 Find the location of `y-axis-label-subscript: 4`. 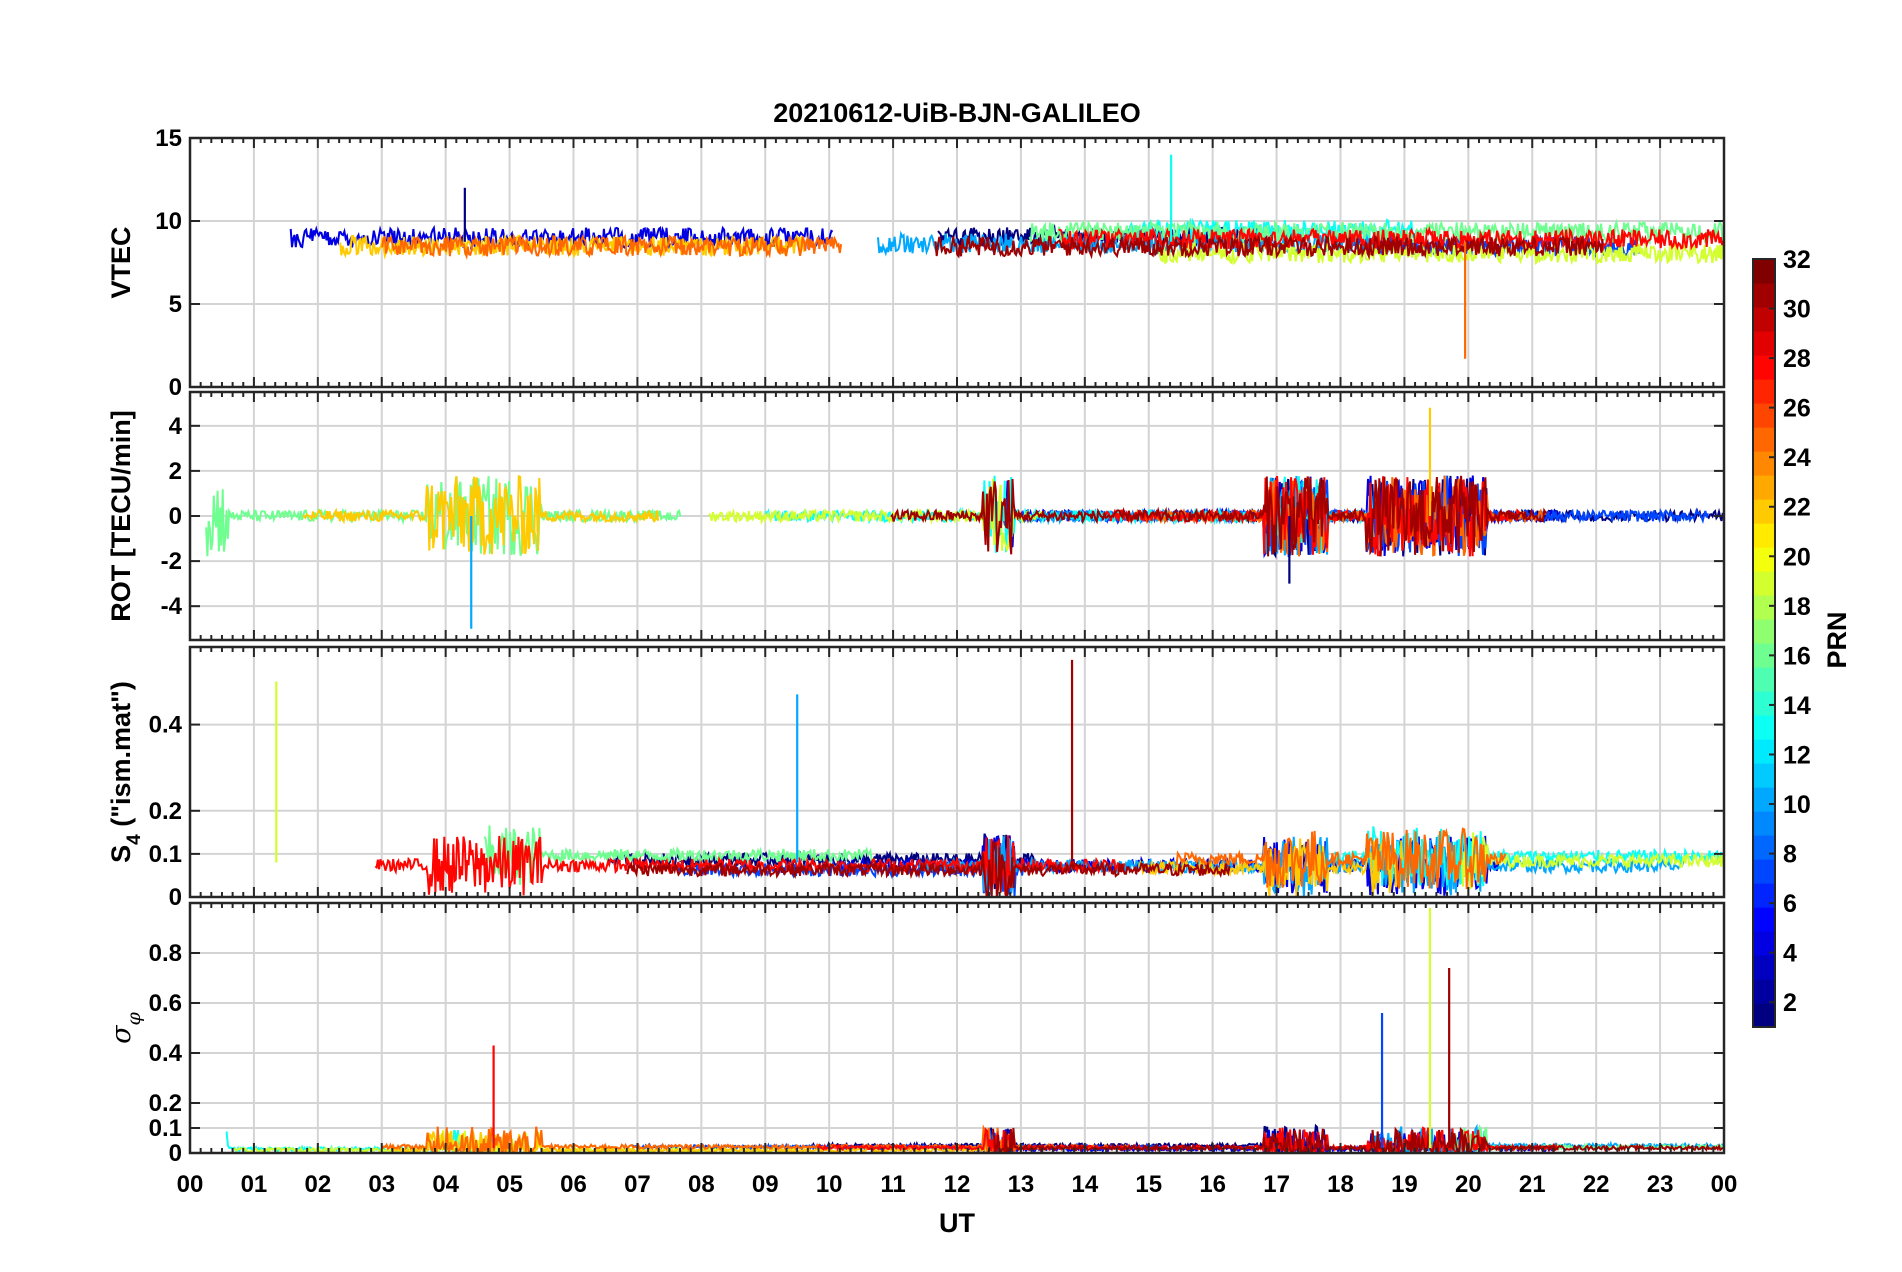

y-axis-label-subscript: 4 is located at coordinates (134, 839).